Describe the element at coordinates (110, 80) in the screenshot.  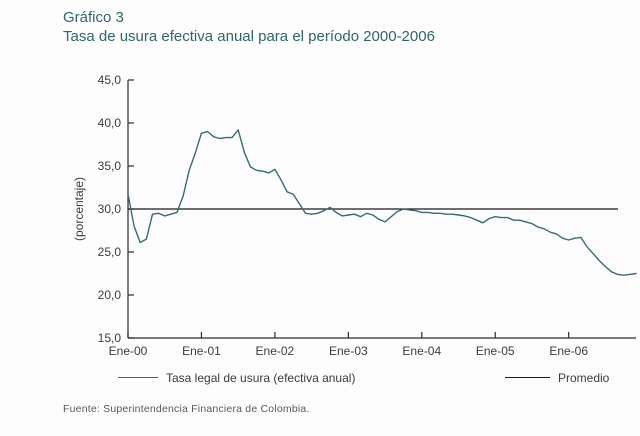
I see `y-tick-label: 45,0` at that location.